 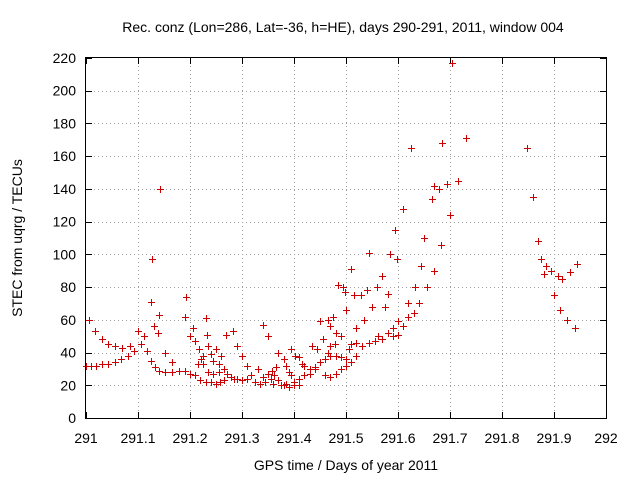 I want to click on y-axis-label: STEC from uqrg / TECUs, so click(x=17, y=238).